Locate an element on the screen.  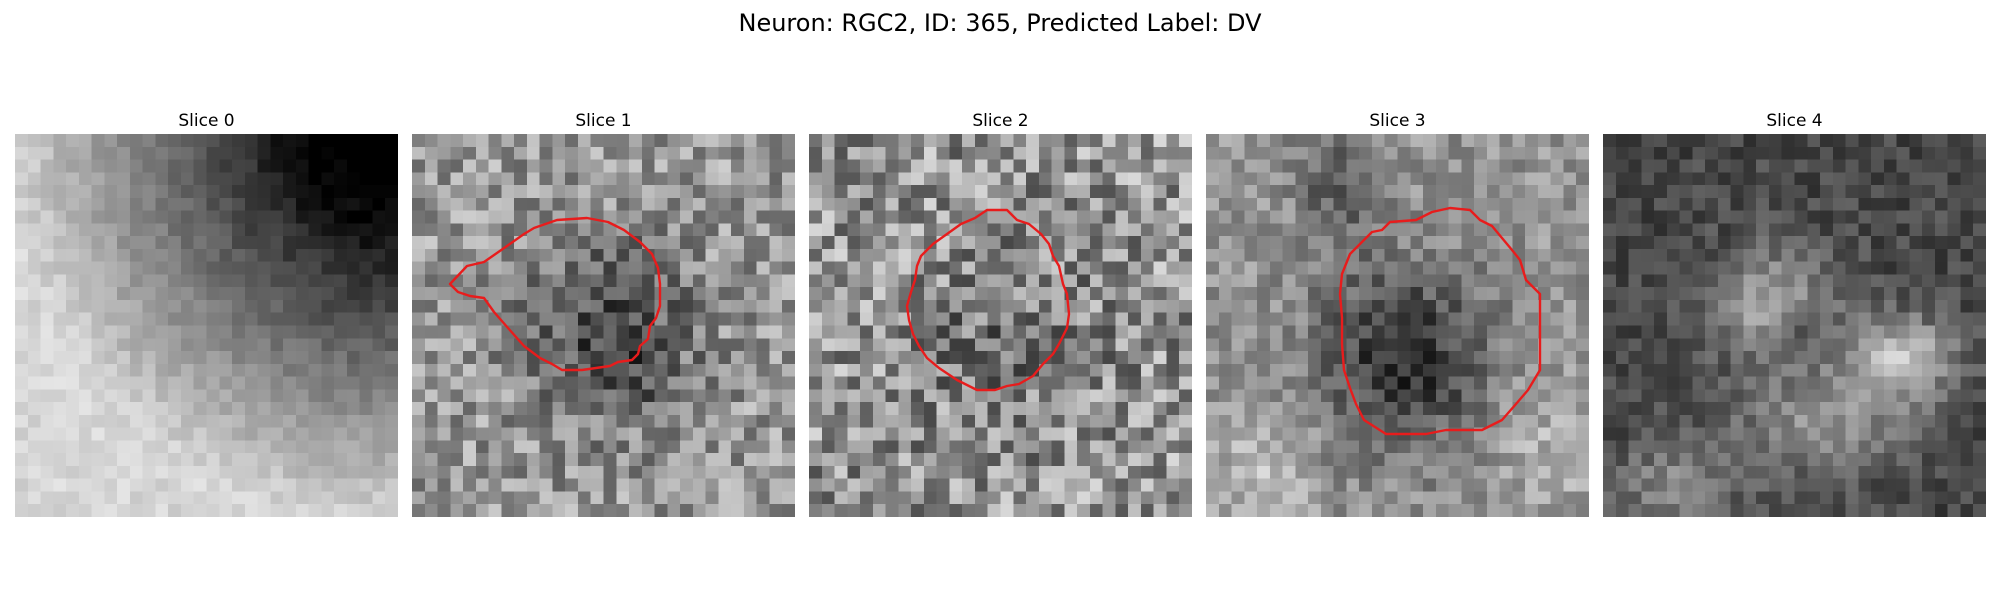
slice-0-image is located at coordinates (206, 325).